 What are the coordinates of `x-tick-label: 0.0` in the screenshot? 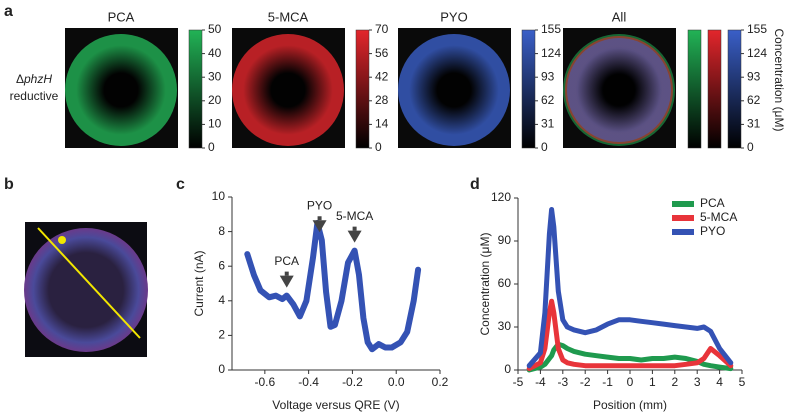 It's located at (396, 382).